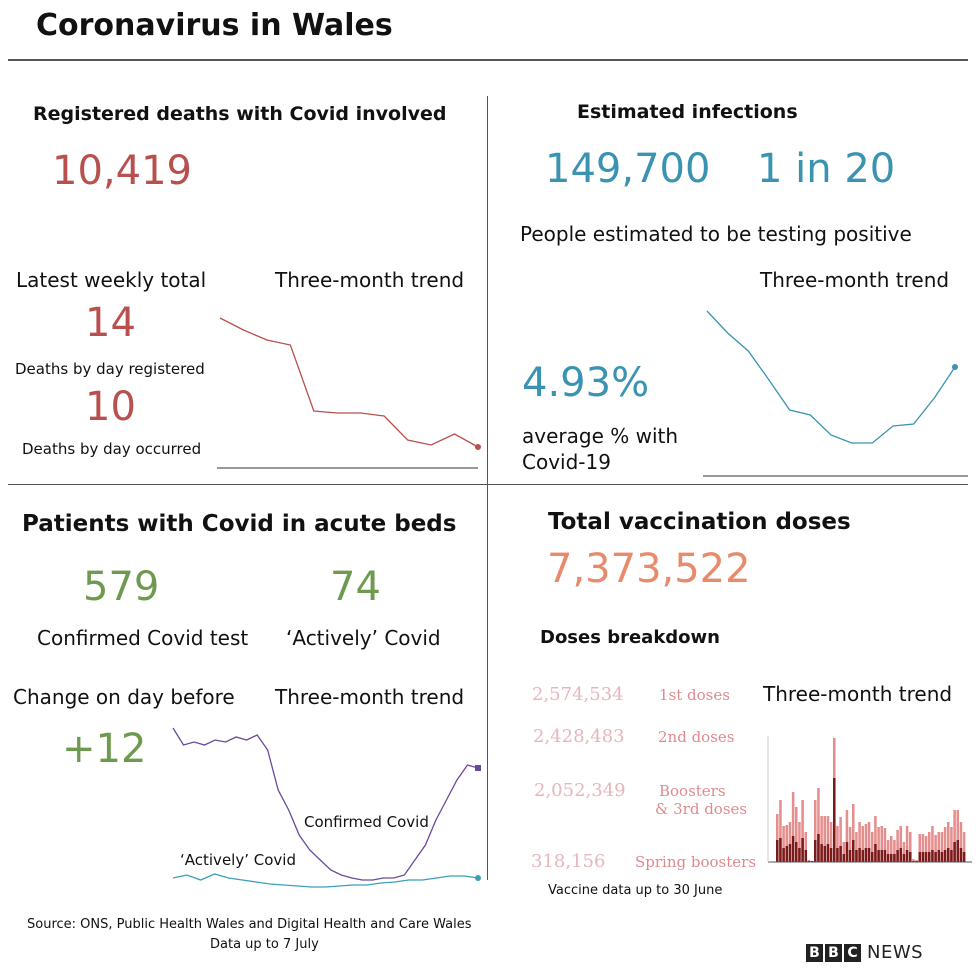 This screenshot has height=976, width=976. I want to click on dose-label-3b: & 3rd doses, so click(701, 809).